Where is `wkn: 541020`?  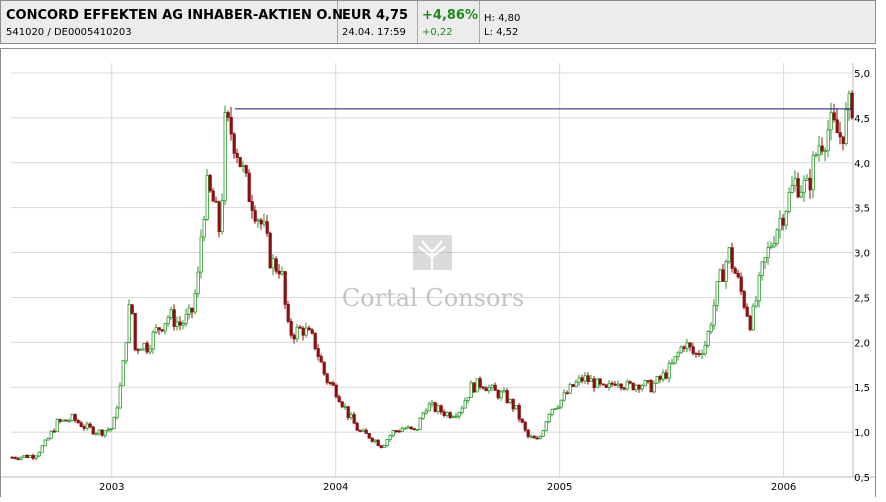 wkn: 541020 is located at coordinates (25, 32).